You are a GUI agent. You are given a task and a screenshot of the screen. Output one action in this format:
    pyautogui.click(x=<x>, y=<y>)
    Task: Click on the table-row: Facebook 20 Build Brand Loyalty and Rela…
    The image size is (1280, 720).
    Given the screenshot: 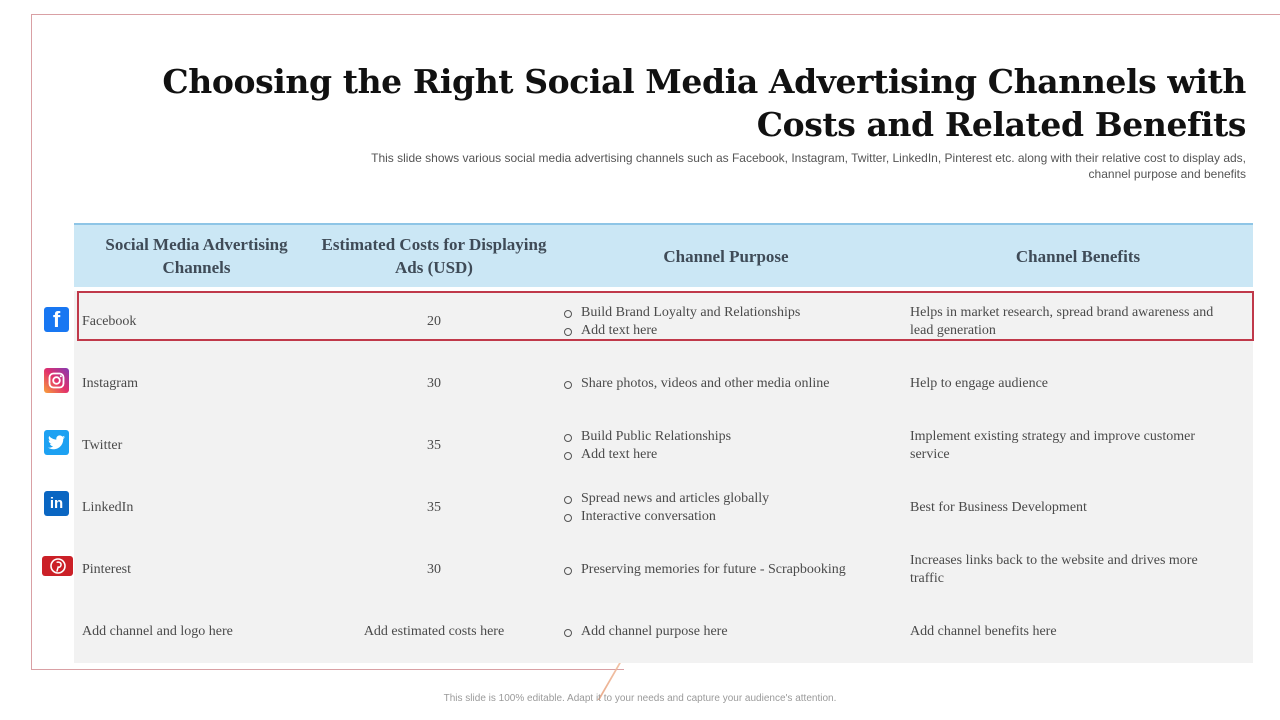 What is the action you would take?
    pyautogui.click(x=664, y=322)
    